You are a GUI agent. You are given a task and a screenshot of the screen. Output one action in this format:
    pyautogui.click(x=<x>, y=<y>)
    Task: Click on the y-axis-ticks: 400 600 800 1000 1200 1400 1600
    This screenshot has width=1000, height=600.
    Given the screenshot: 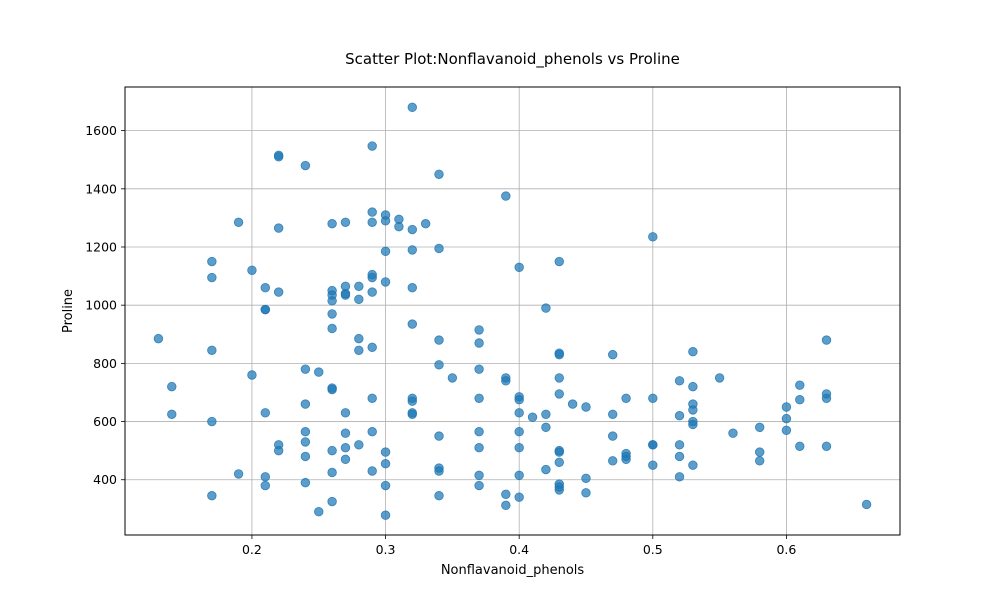 What is the action you would take?
    pyautogui.click(x=105, y=305)
    